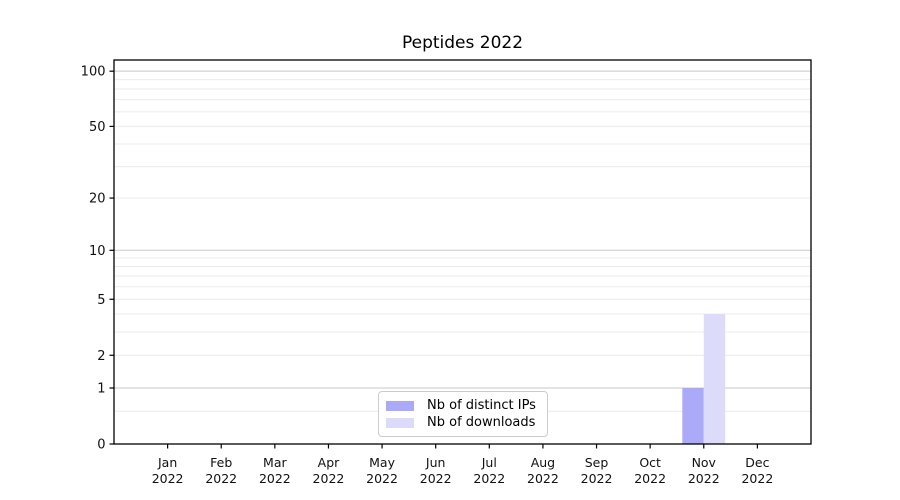 The width and height of the screenshot is (900, 500). Describe the element at coordinates (693, 416) in the screenshot. I see `bar-distinct-ips-nov` at that location.